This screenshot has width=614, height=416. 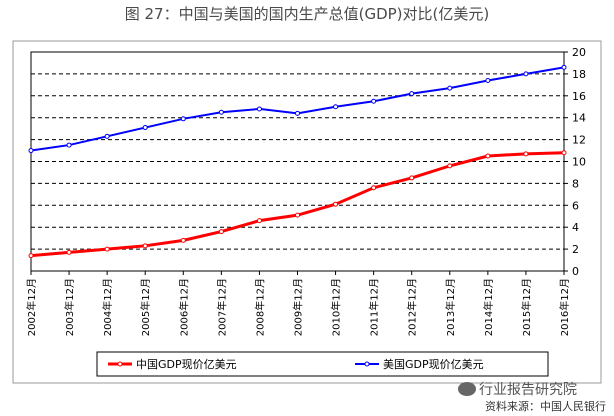 What do you see at coordinates (579, 118) in the screenshot?
I see `y-tick-label: 14` at bounding box center [579, 118].